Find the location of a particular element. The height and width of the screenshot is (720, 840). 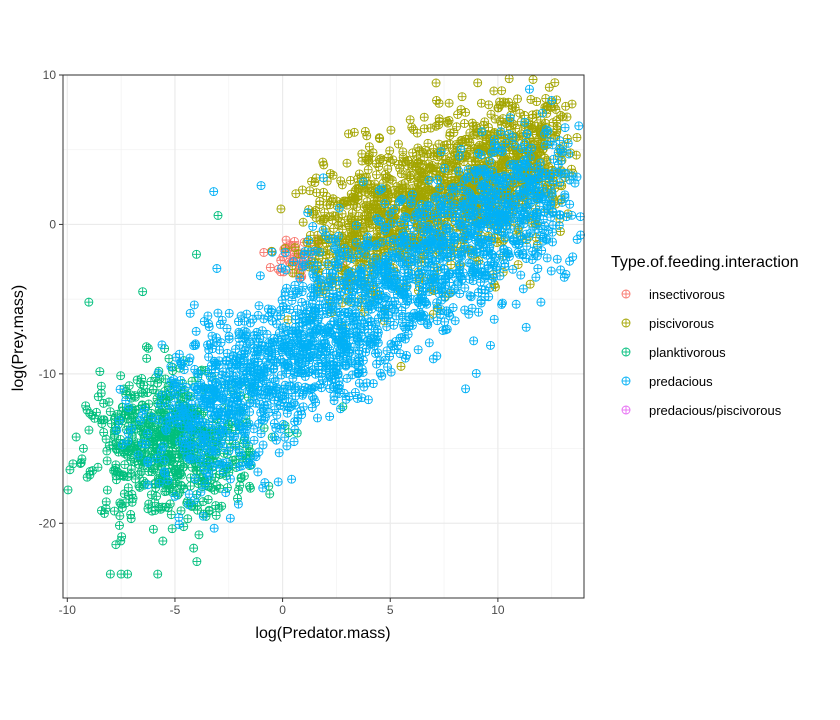

legend-item: piscivorous is located at coordinates (668, 323).